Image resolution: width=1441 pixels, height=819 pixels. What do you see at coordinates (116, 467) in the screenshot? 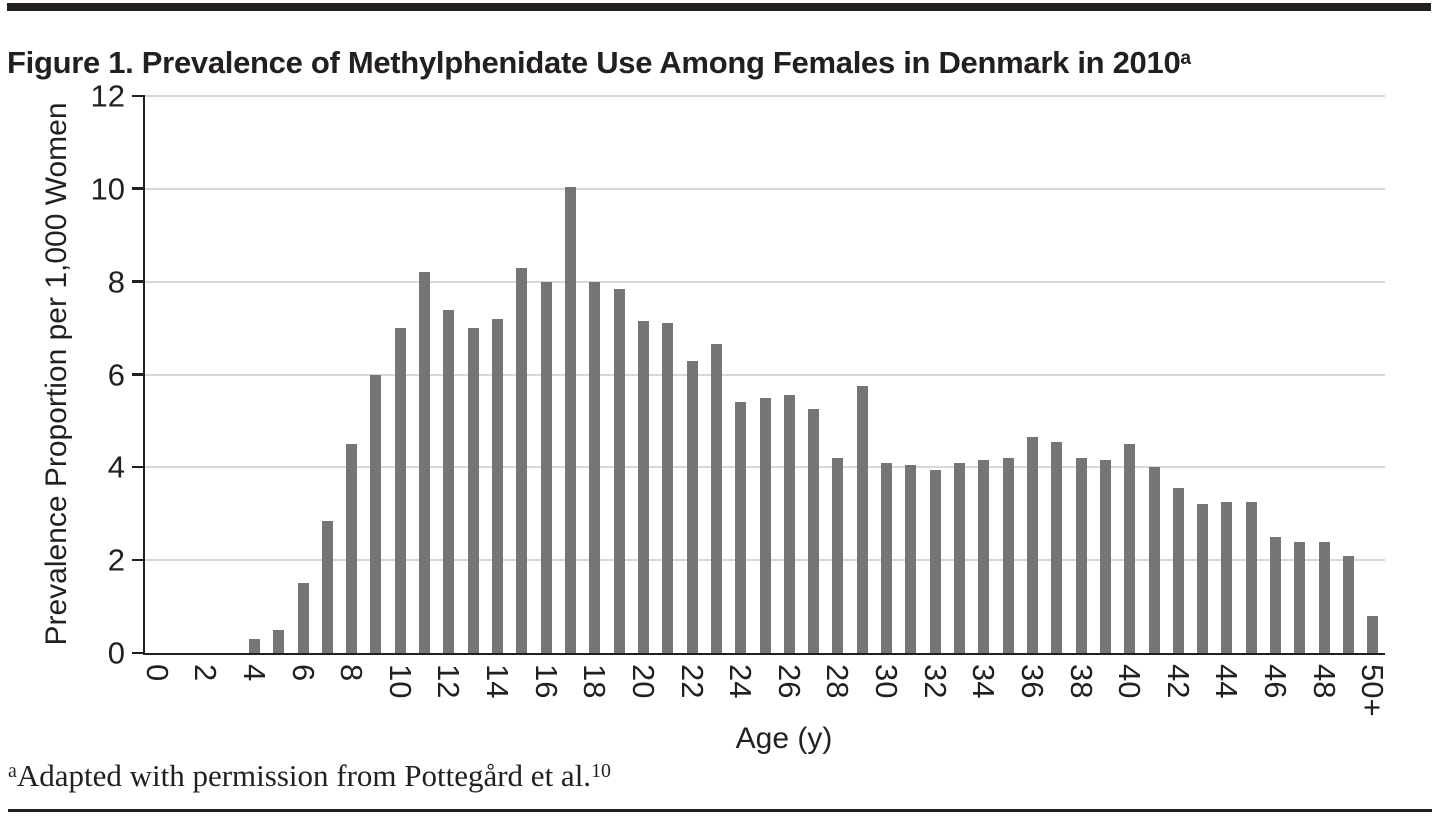
I see `y-tick-label: 4` at bounding box center [116, 467].